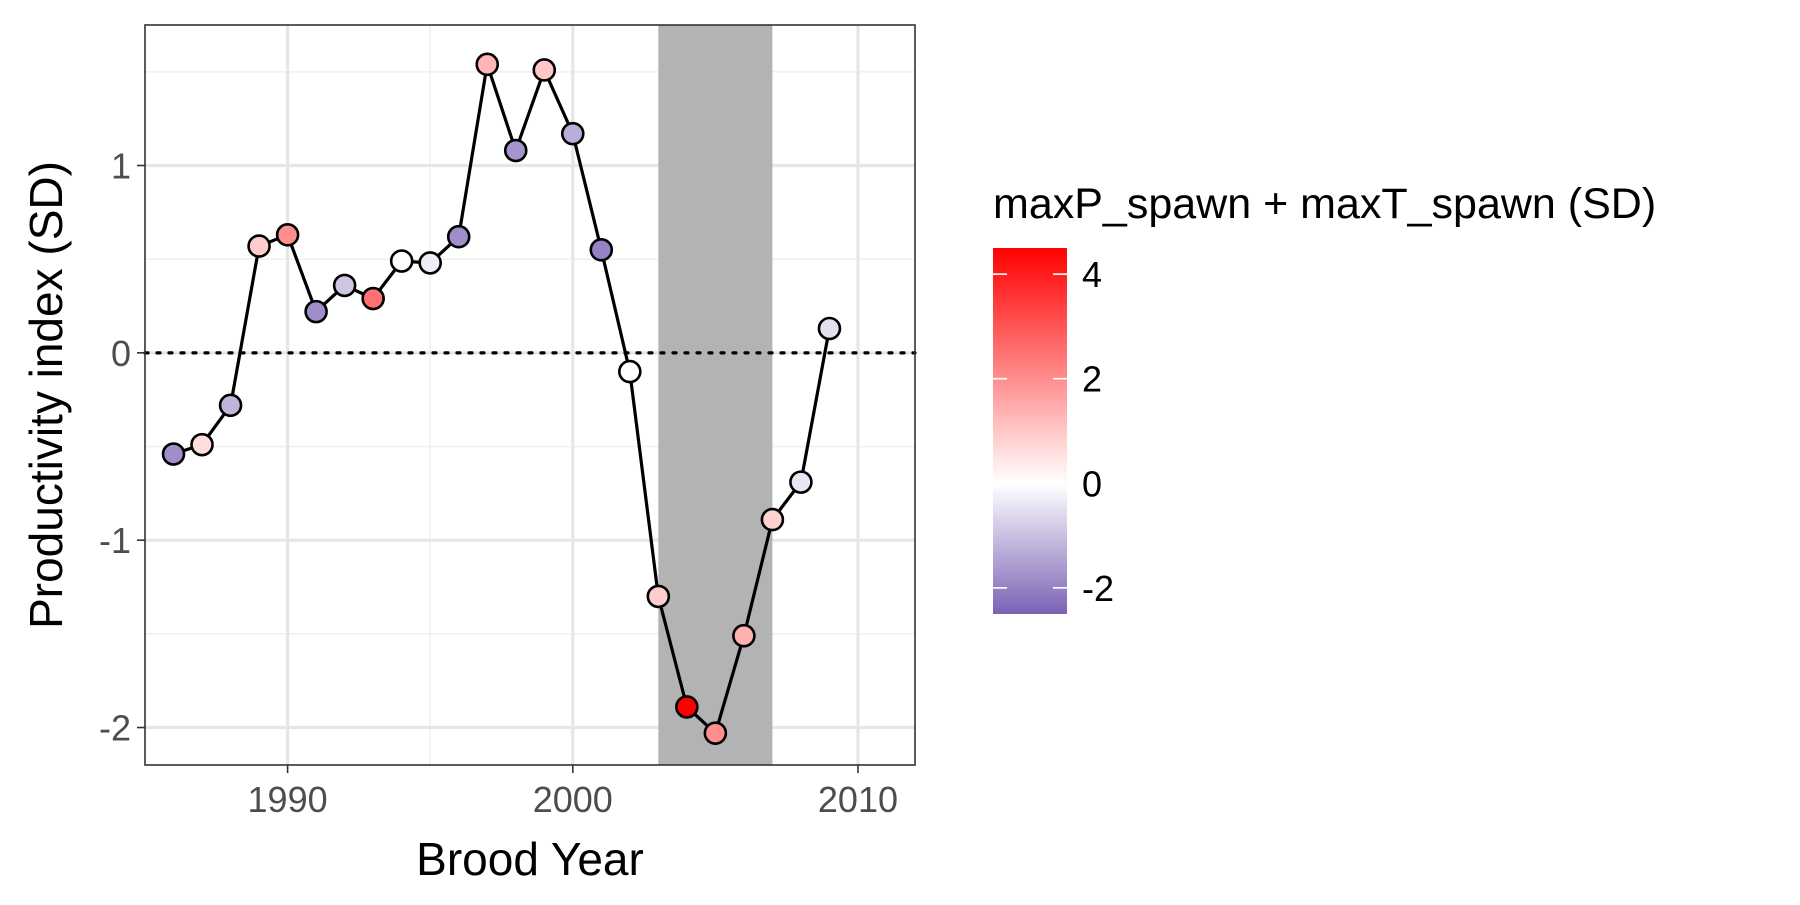  What do you see at coordinates (530, 859) in the screenshot?
I see `x-axis-title: Brood Year` at bounding box center [530, 859].